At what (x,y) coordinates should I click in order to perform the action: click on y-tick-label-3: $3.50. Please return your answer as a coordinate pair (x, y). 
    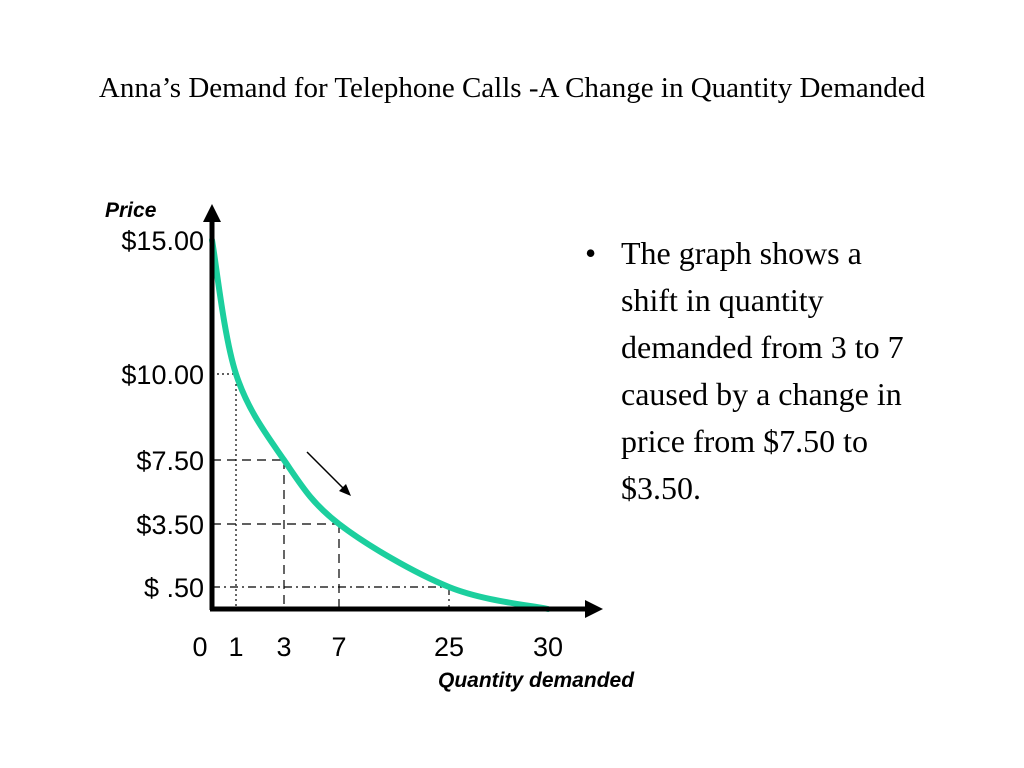
    Looking at the image, I should click on (170, 525).